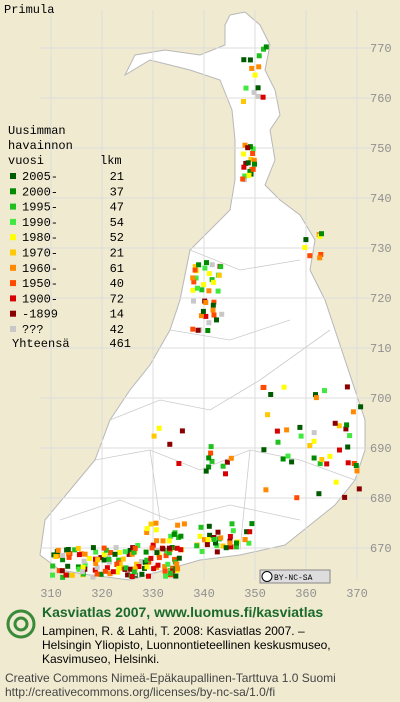  What do you see at coordinates (26, 161) in the screenshot?
I see `legend-heading: vuosi` at bounding box center [26, 161].